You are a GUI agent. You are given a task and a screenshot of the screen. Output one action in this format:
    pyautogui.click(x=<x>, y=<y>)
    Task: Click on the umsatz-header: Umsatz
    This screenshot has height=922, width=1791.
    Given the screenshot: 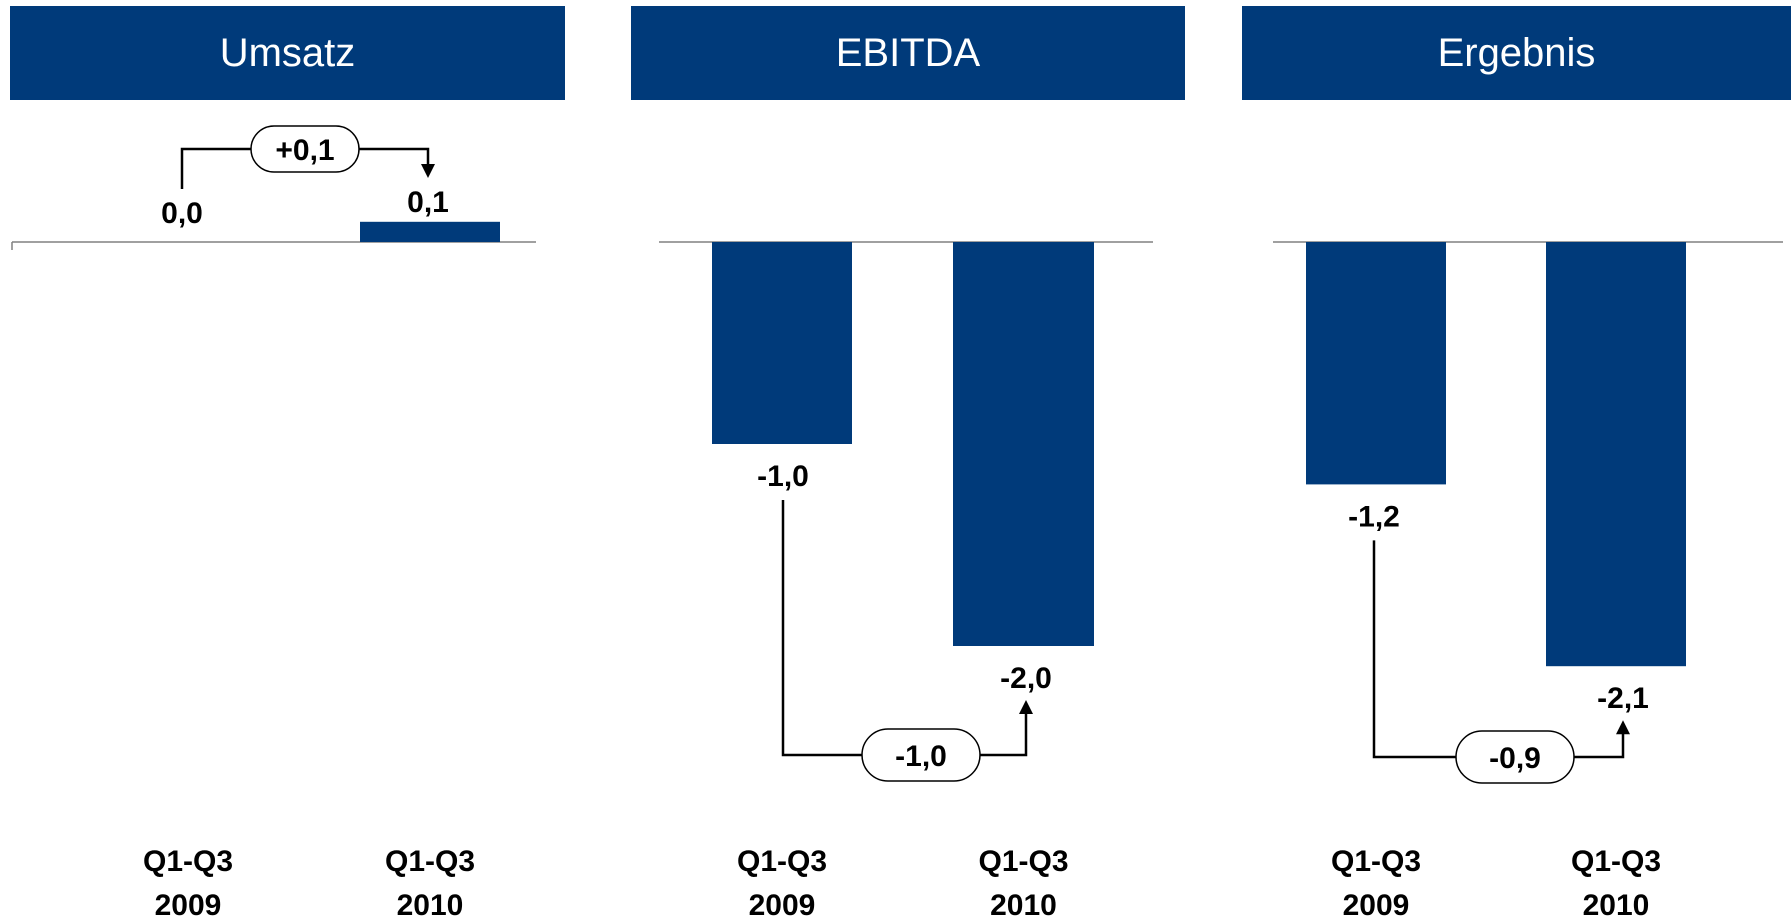 What is the action you would take?
    pyautogui.click(x=287, y=53)
    